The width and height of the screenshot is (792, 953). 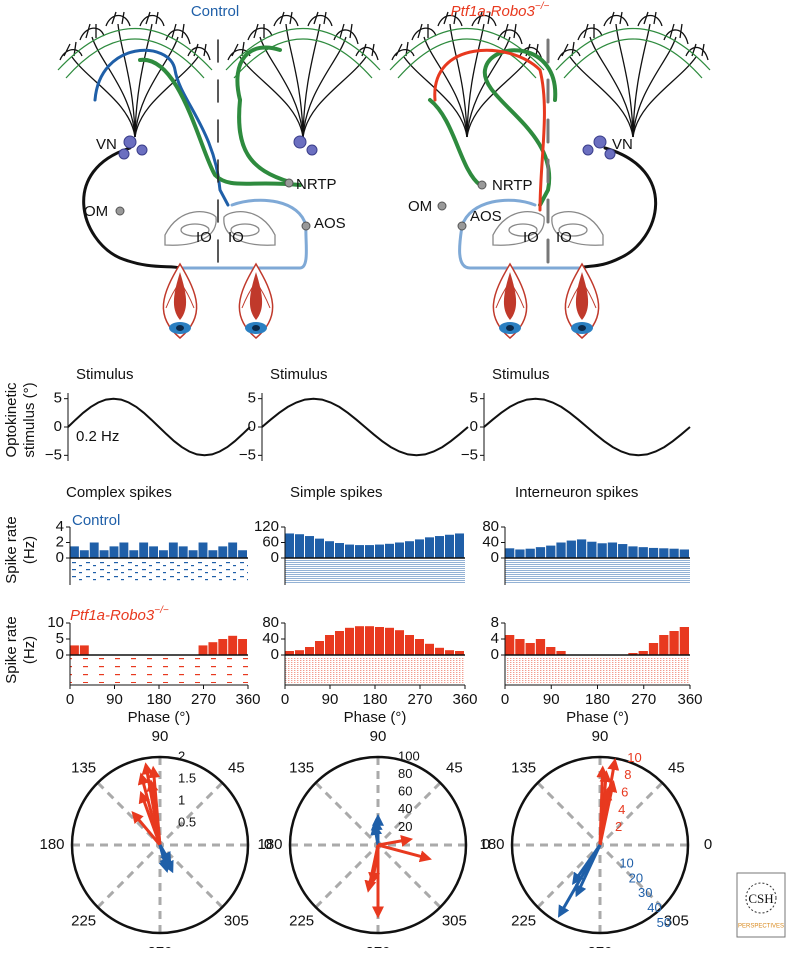 I want to click on logo: CSH PERSPECTIVES, so click(x=761, y=905).